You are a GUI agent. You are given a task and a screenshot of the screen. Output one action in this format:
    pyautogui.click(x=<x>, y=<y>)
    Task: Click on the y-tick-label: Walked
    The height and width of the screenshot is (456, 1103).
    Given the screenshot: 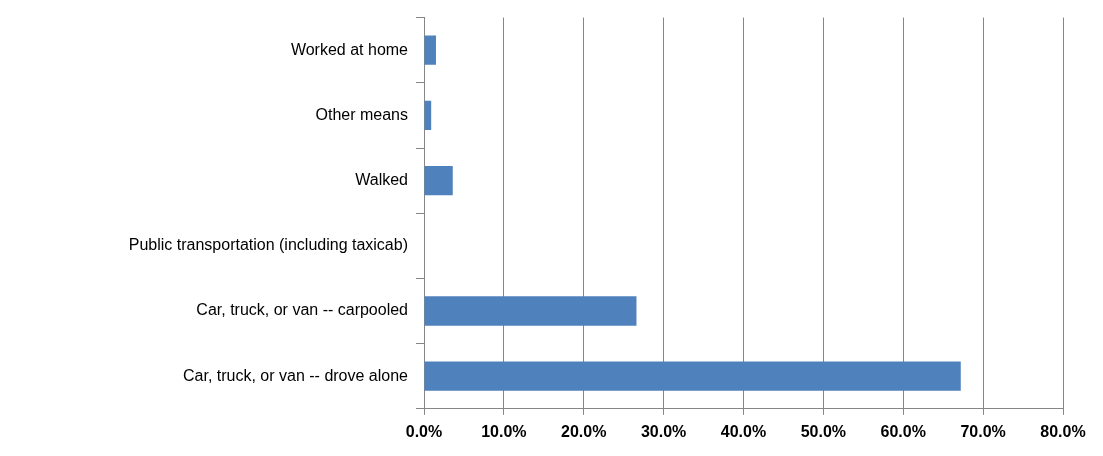 What is the action you would take?
    pyautogui.click(x=381, y=180)
    